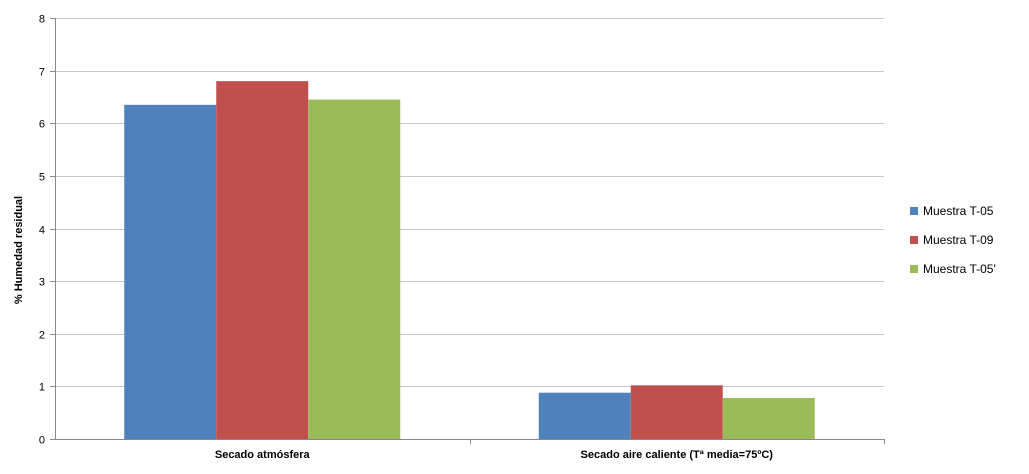  Describe the element at coordinates (959, 269) in the screenshot. I see `legend-label: Muestra T-05'` at that location.